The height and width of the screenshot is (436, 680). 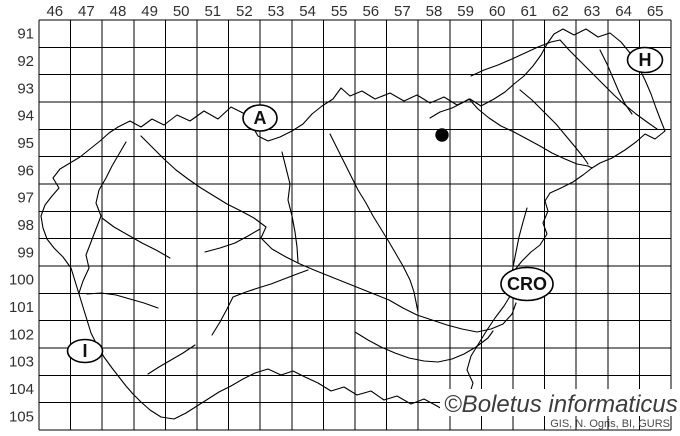 I want to click on grid-col-label: 48, so click(x=118, y=11).